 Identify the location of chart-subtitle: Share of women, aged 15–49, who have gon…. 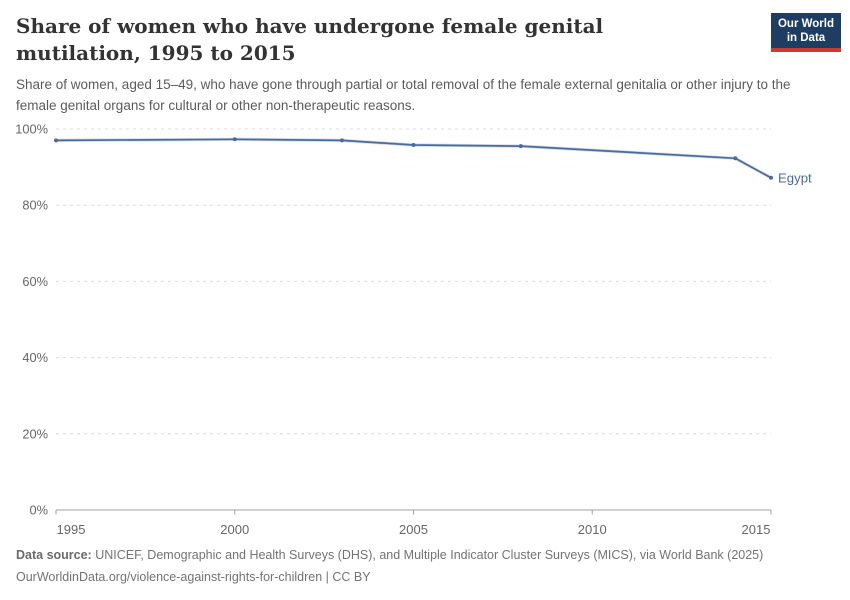
(403, 95).